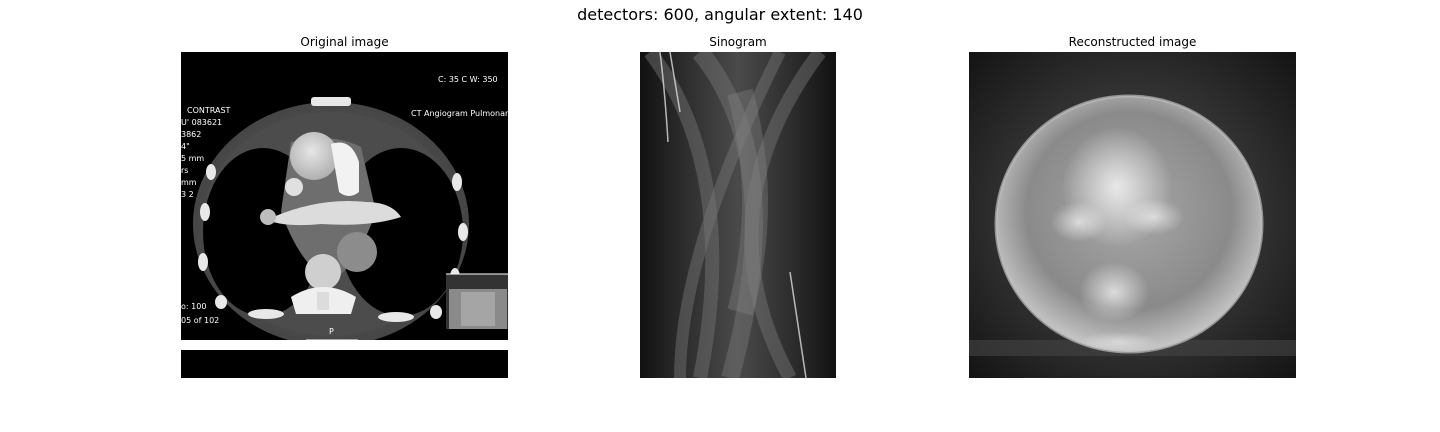 This screenshot has width=1440, height=432. What do you see at coordinates (202, 122) in the screenshot?
I see `ct-left-line-1: U' 083621` at bounding box center [202, 122].